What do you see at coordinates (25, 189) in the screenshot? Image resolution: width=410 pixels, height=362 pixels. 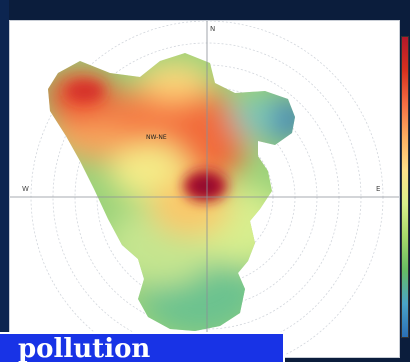 I see `west-label: W` at bounding box center [25, 189].